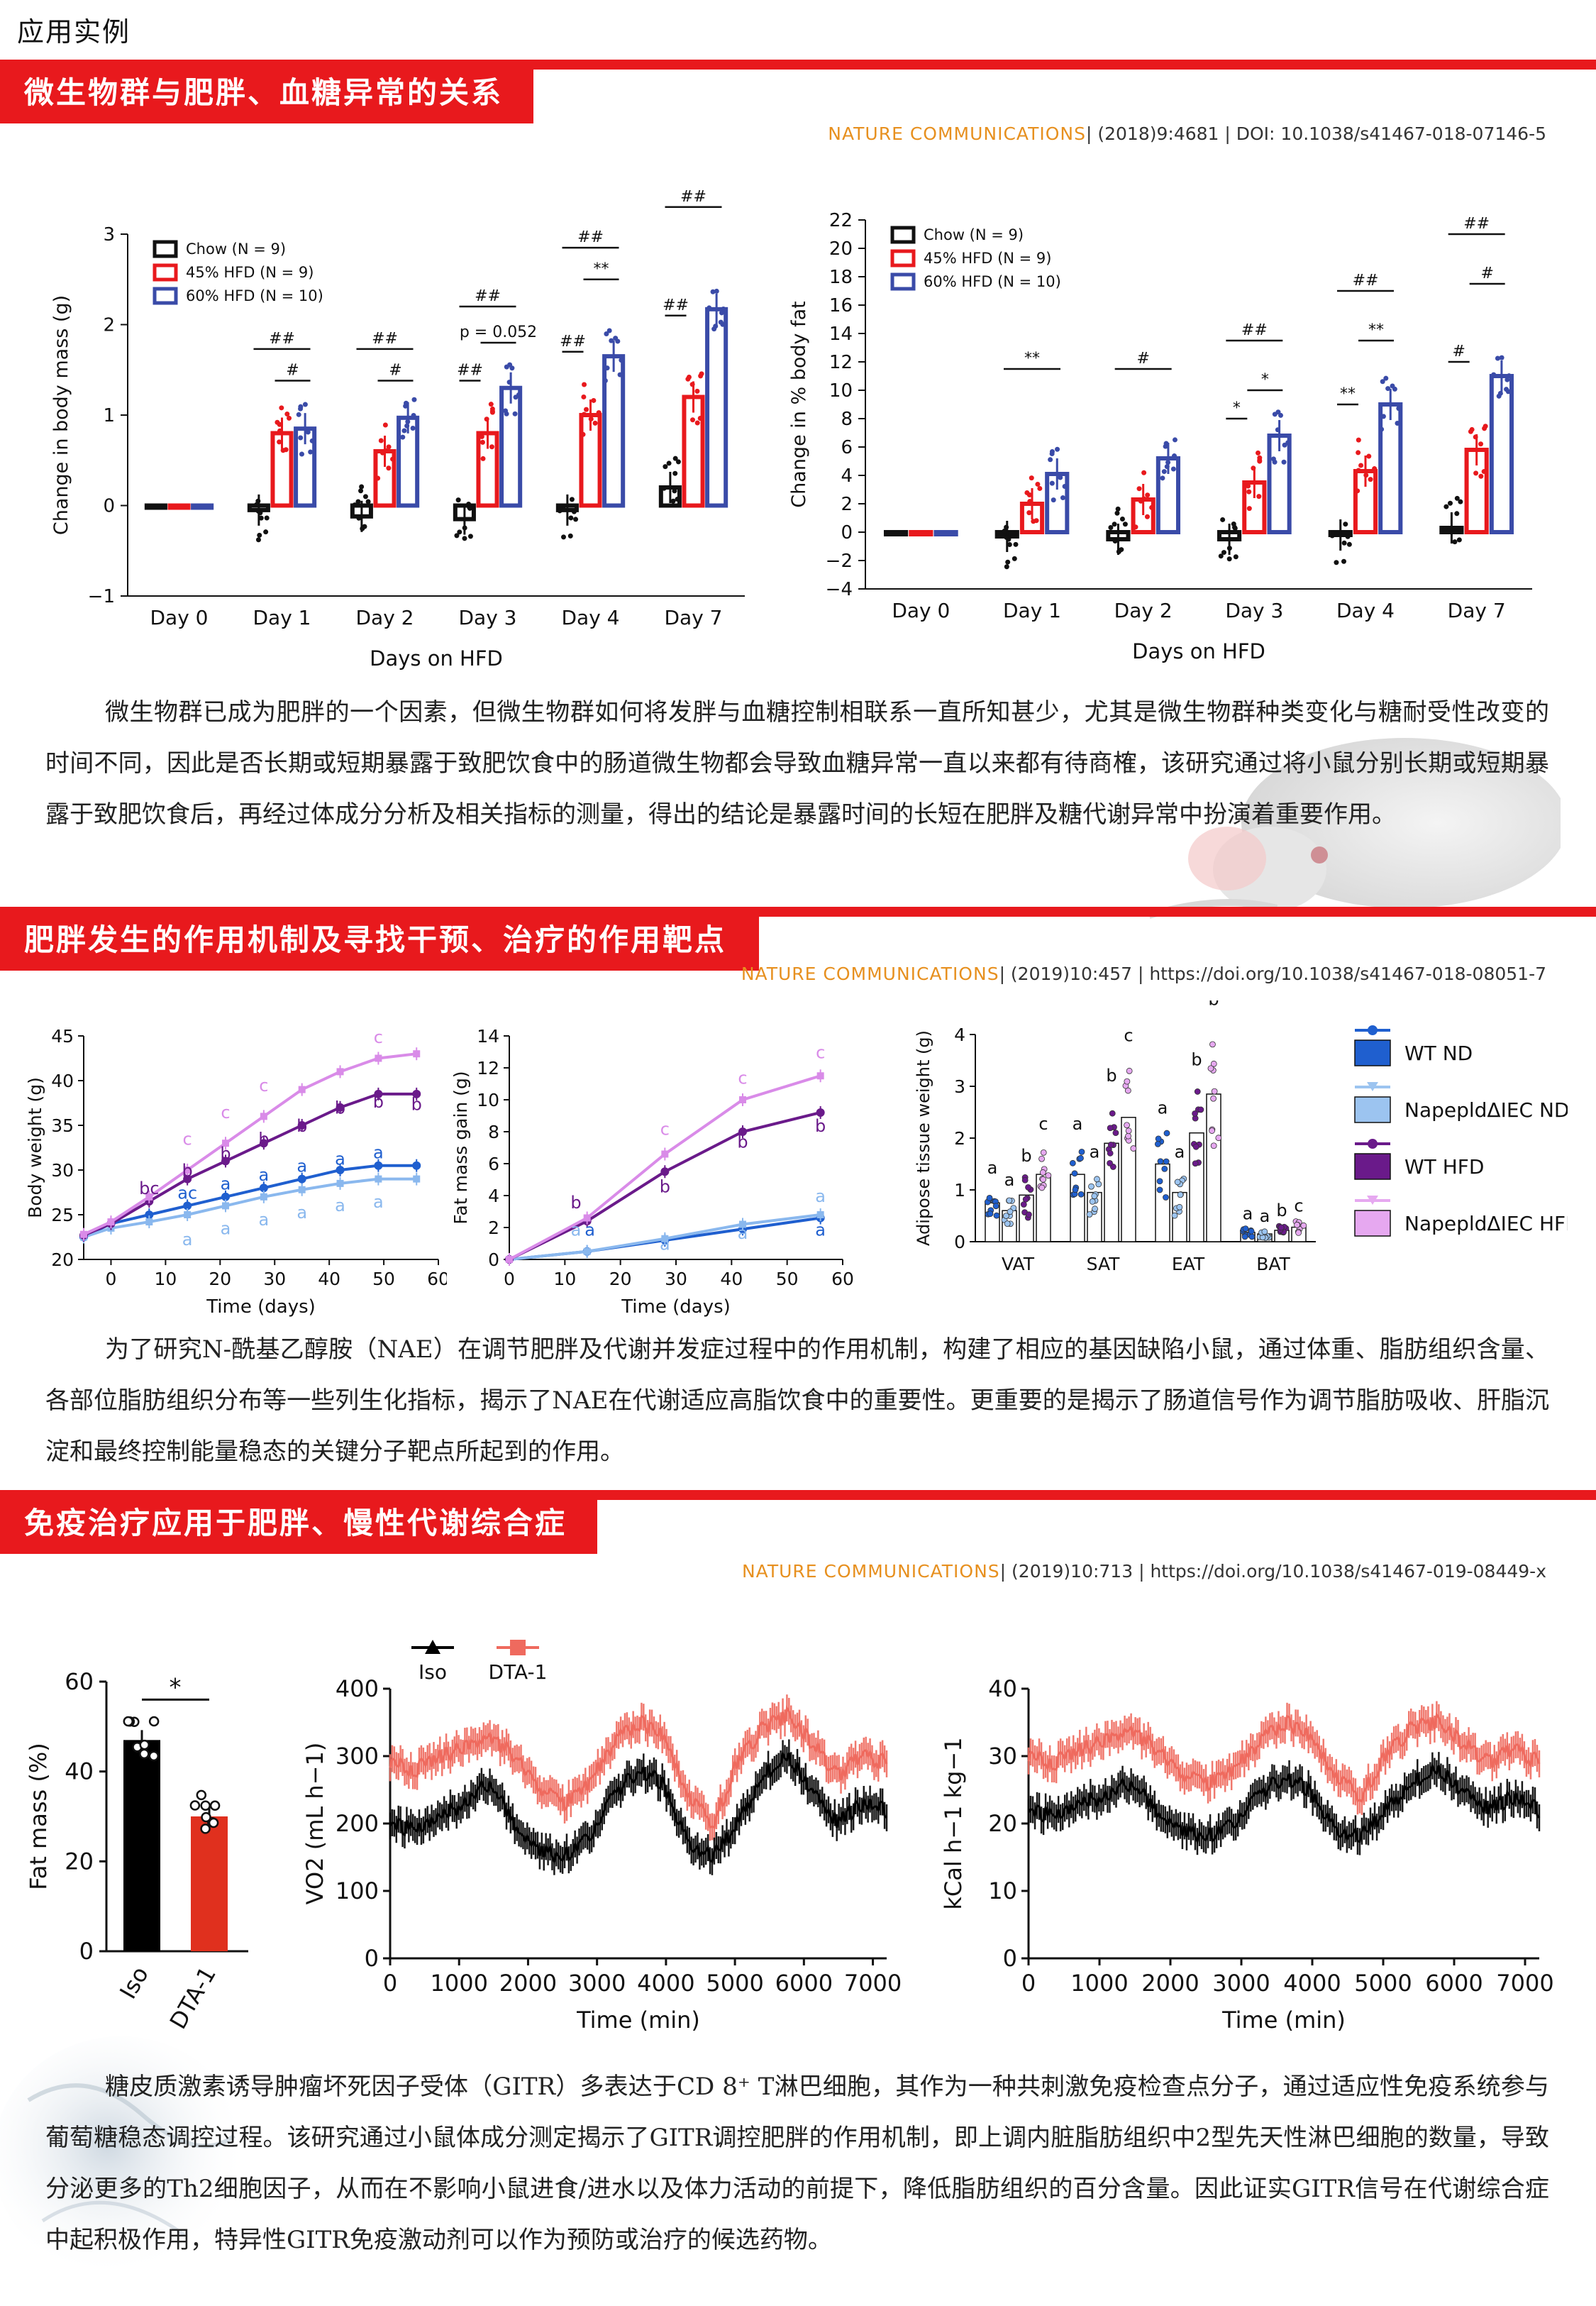 The image size is (1596, 2306). What do you see at coordinates (565, 1279) in the screenshot?
I see `x-tick-label: 10` at bounding box center [565, 1279].